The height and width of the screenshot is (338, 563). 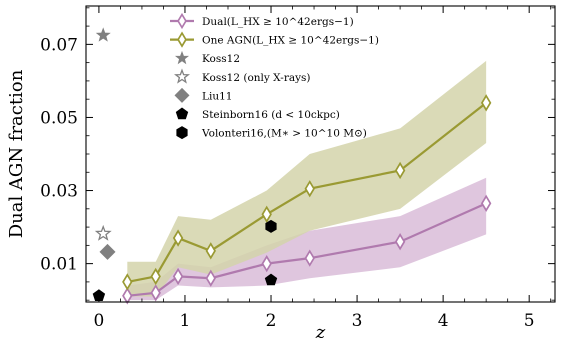 What do you see at coordinates (278, 22) in the screenshot?
I see `legend-label-0: Dual(L_HX ≥ 10^42ergs−1)` at bounding box center [278, 22].